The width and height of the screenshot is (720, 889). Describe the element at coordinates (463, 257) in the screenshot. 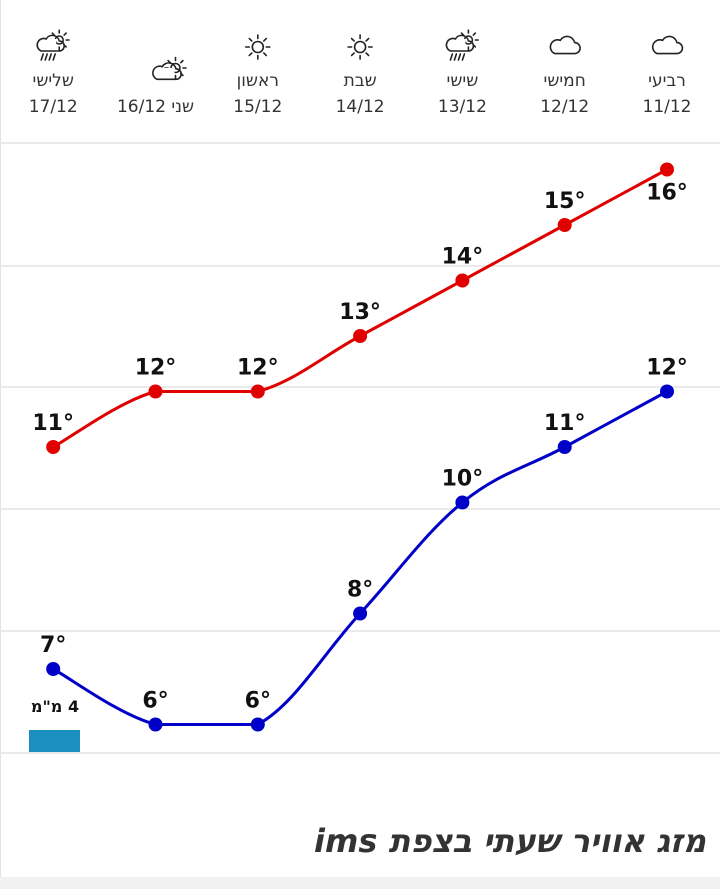

I see `max-temp-label: 14°` at that location.